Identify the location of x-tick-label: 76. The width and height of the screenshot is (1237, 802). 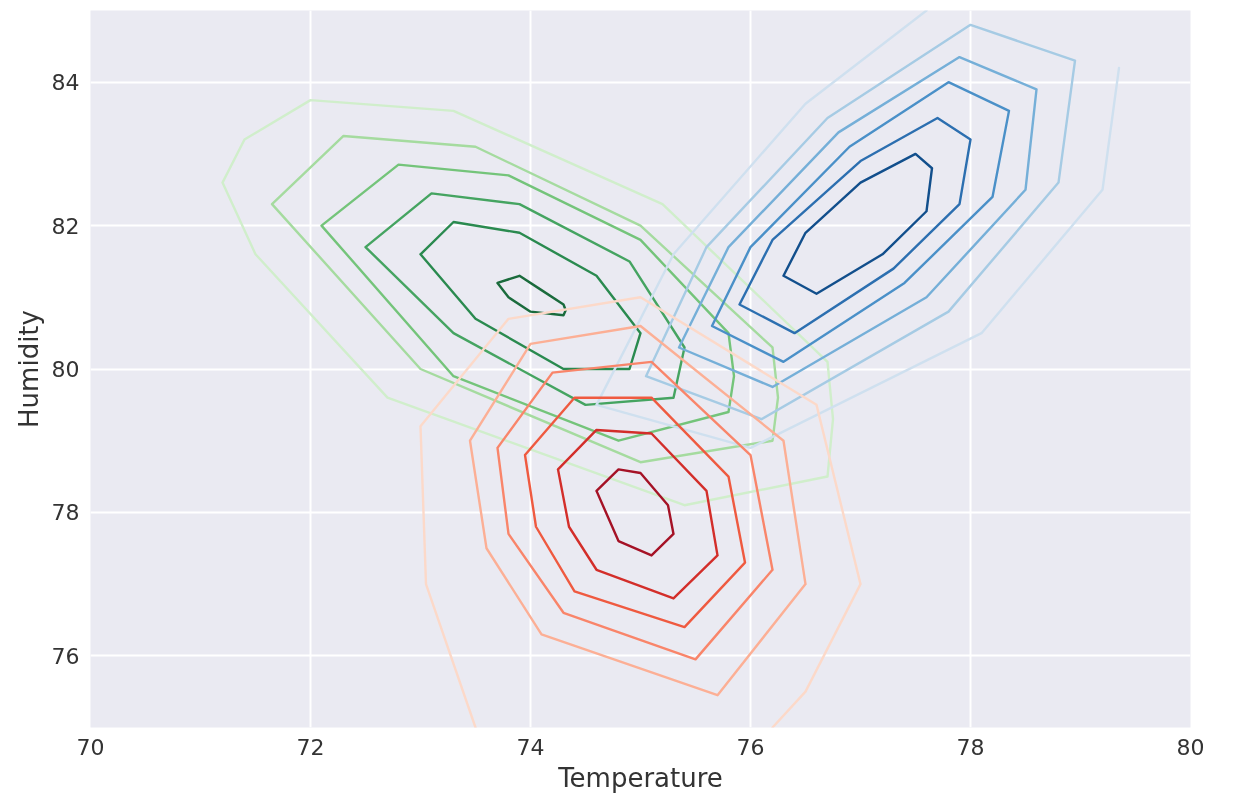
(750, 747).